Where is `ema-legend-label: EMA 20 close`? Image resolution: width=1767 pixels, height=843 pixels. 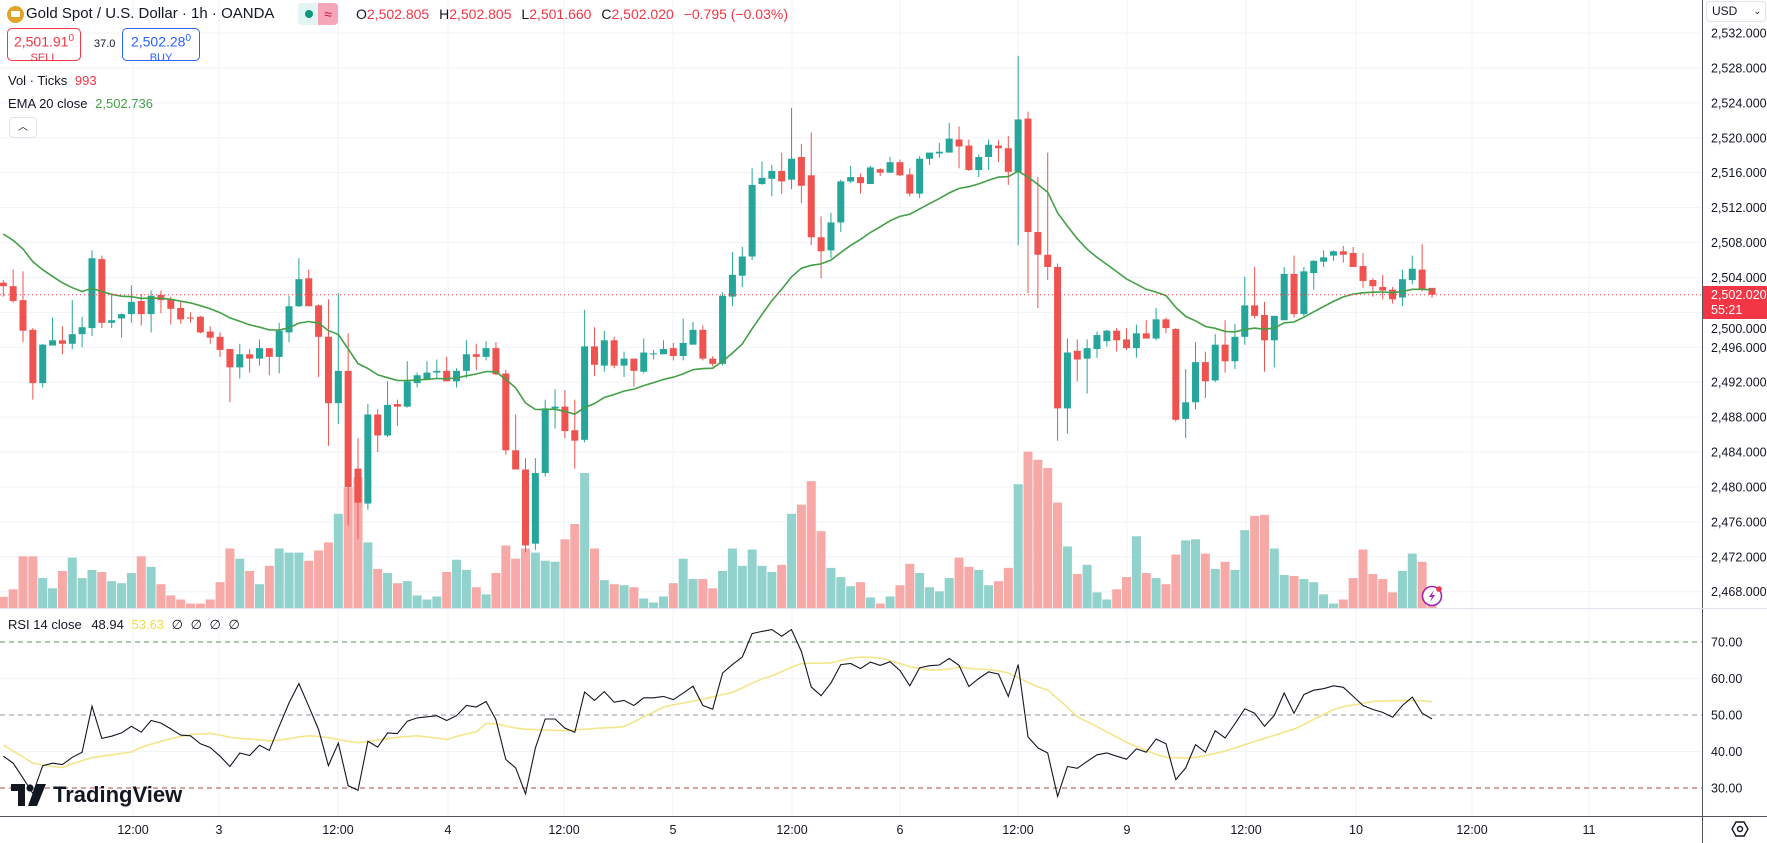
ema-legend-label: EMA 20 close is located at coordinates (48, 103).